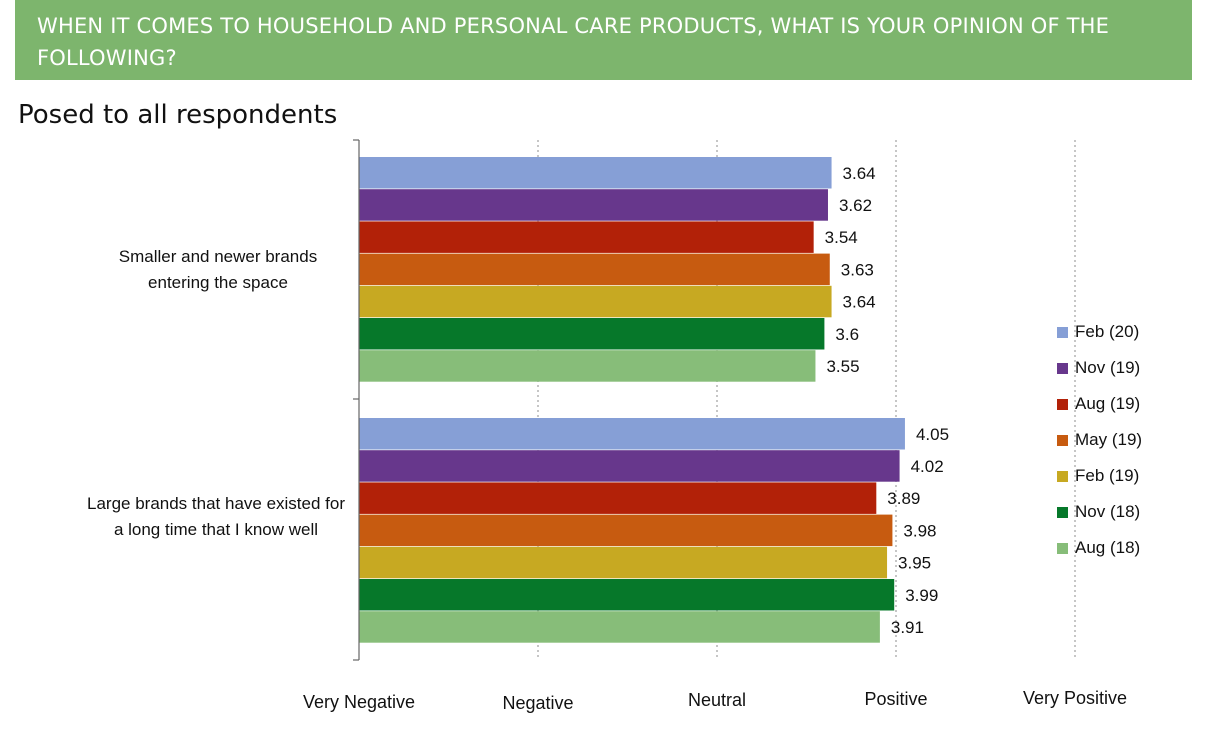  I want to click on legend-label: Feb (19), so click(1107, 475).